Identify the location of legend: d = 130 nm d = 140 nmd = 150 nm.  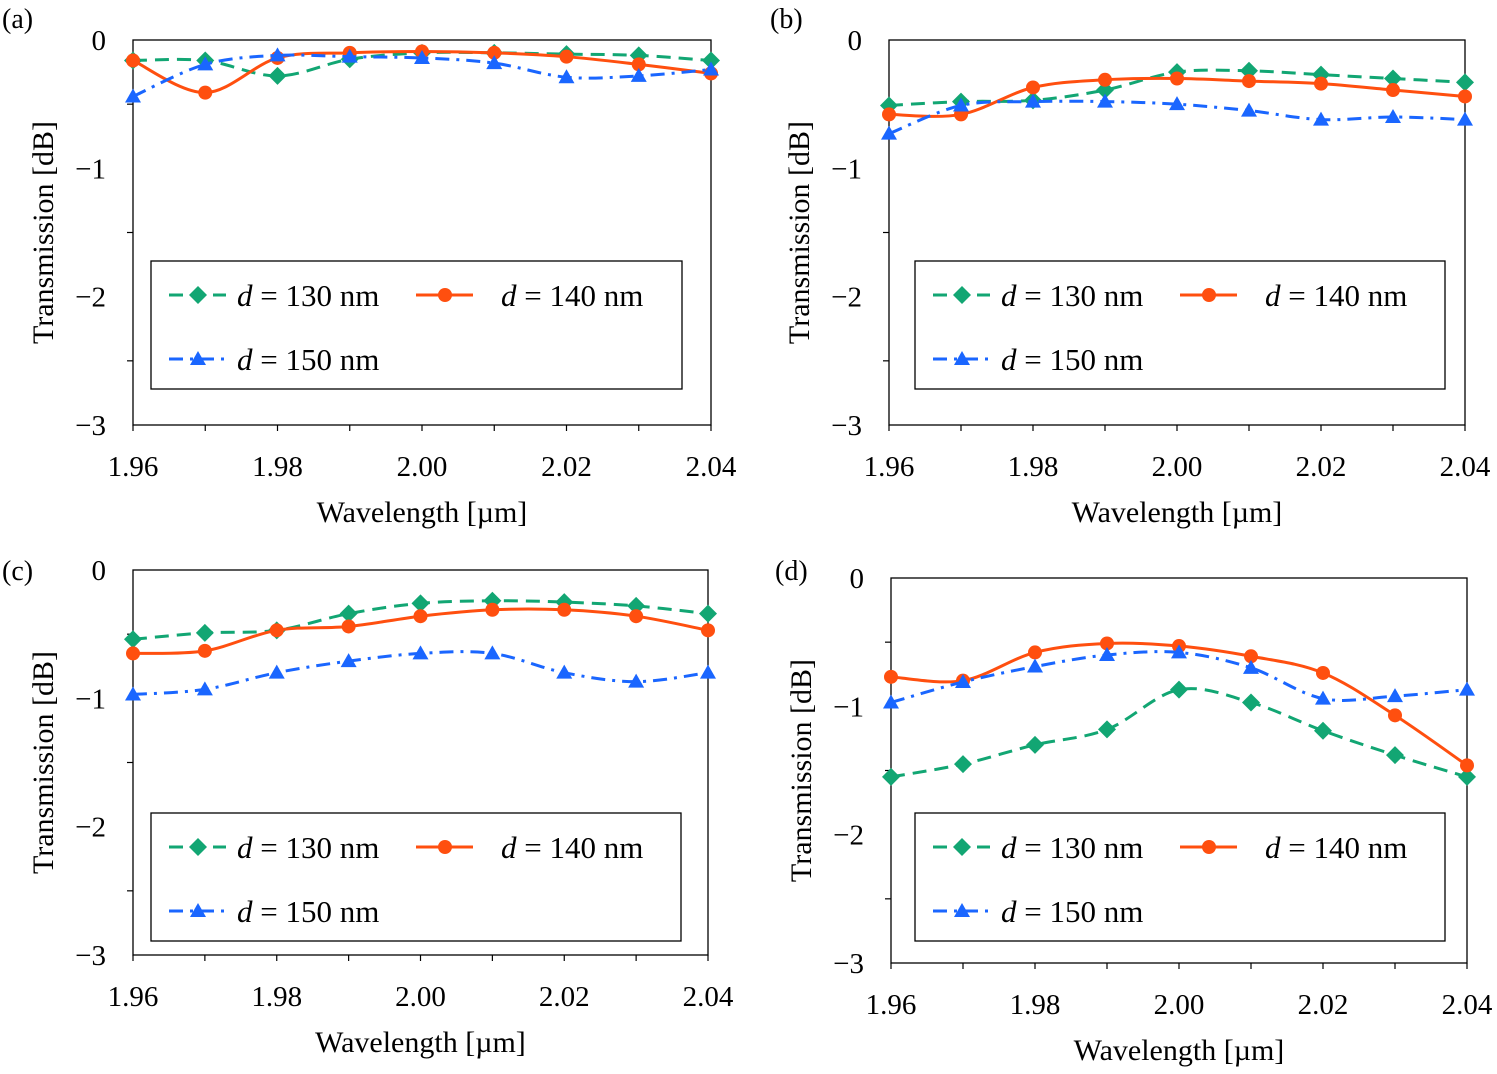
(416, 877).